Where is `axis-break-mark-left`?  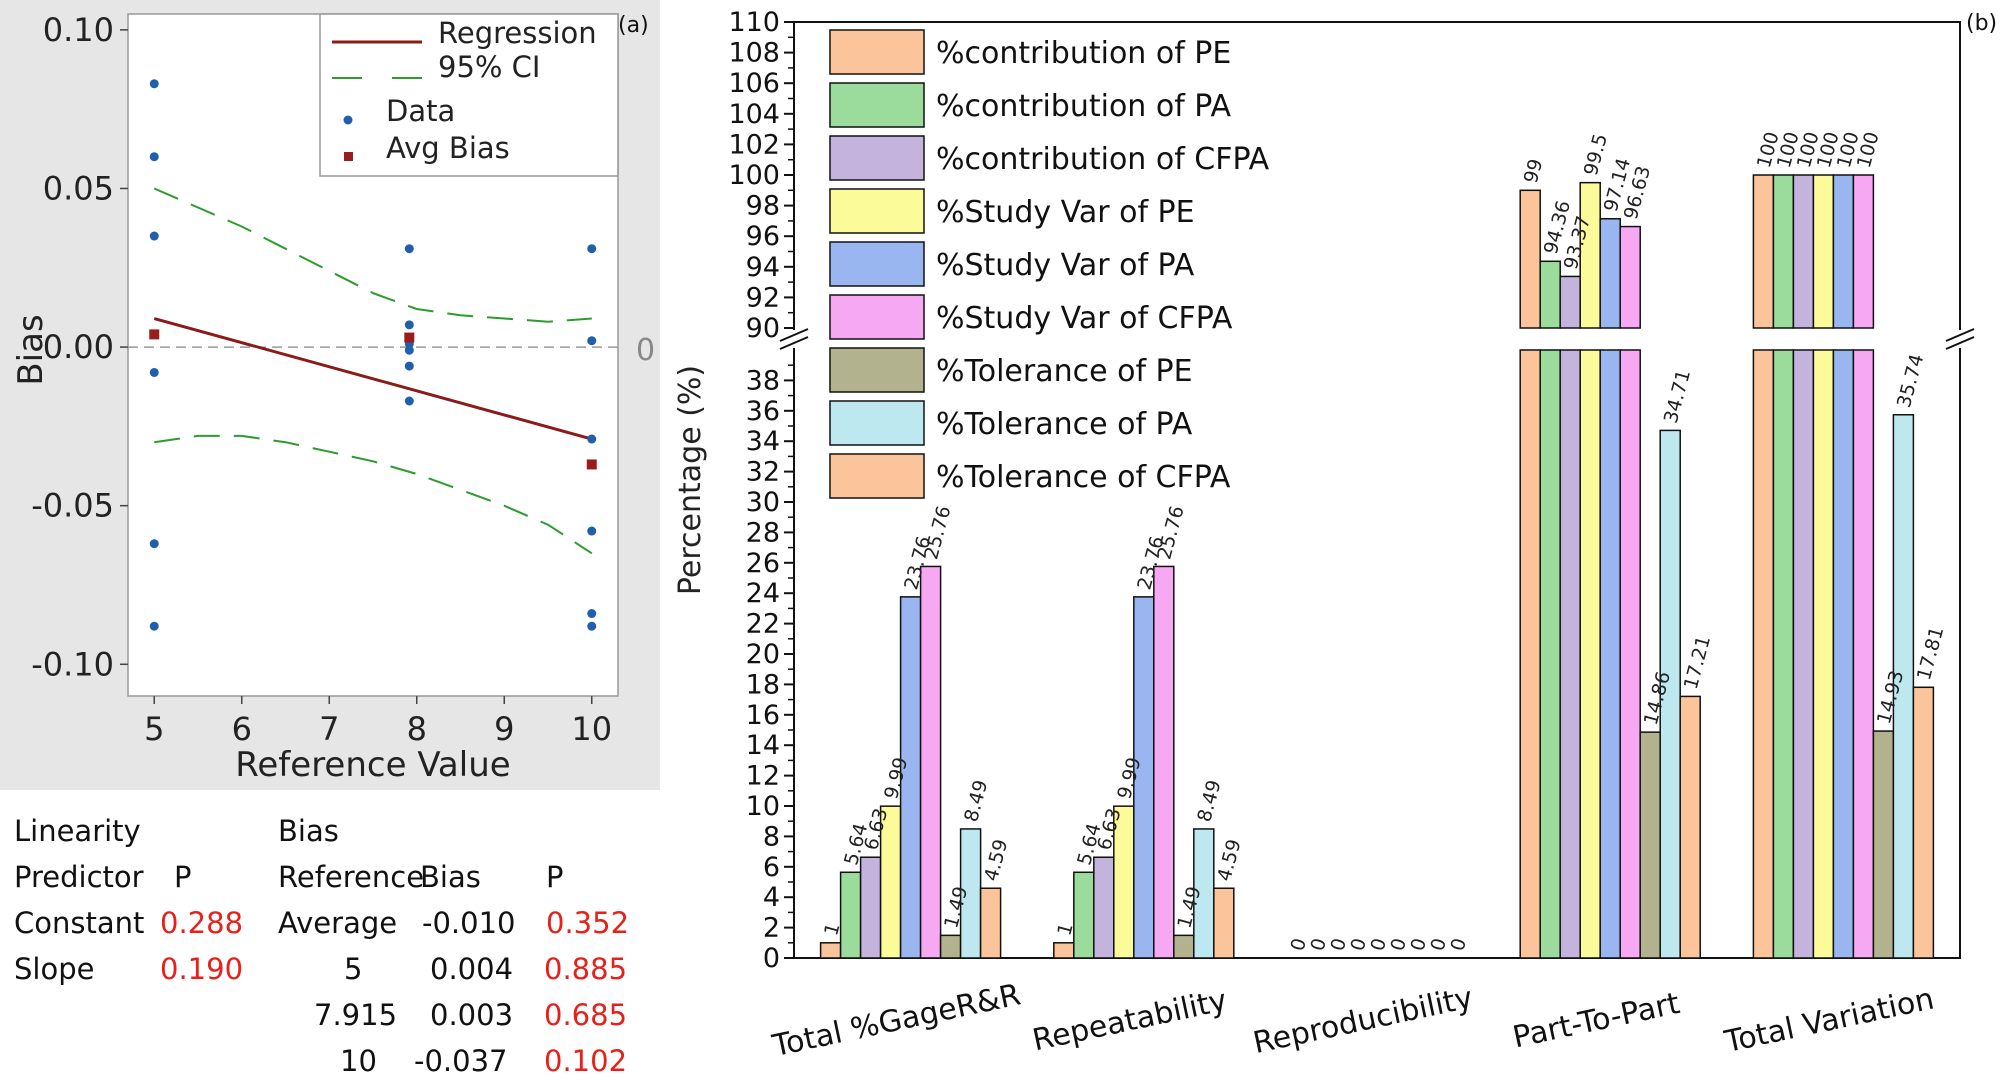
axis-break-mark-left is located at coordinates (794, 335).